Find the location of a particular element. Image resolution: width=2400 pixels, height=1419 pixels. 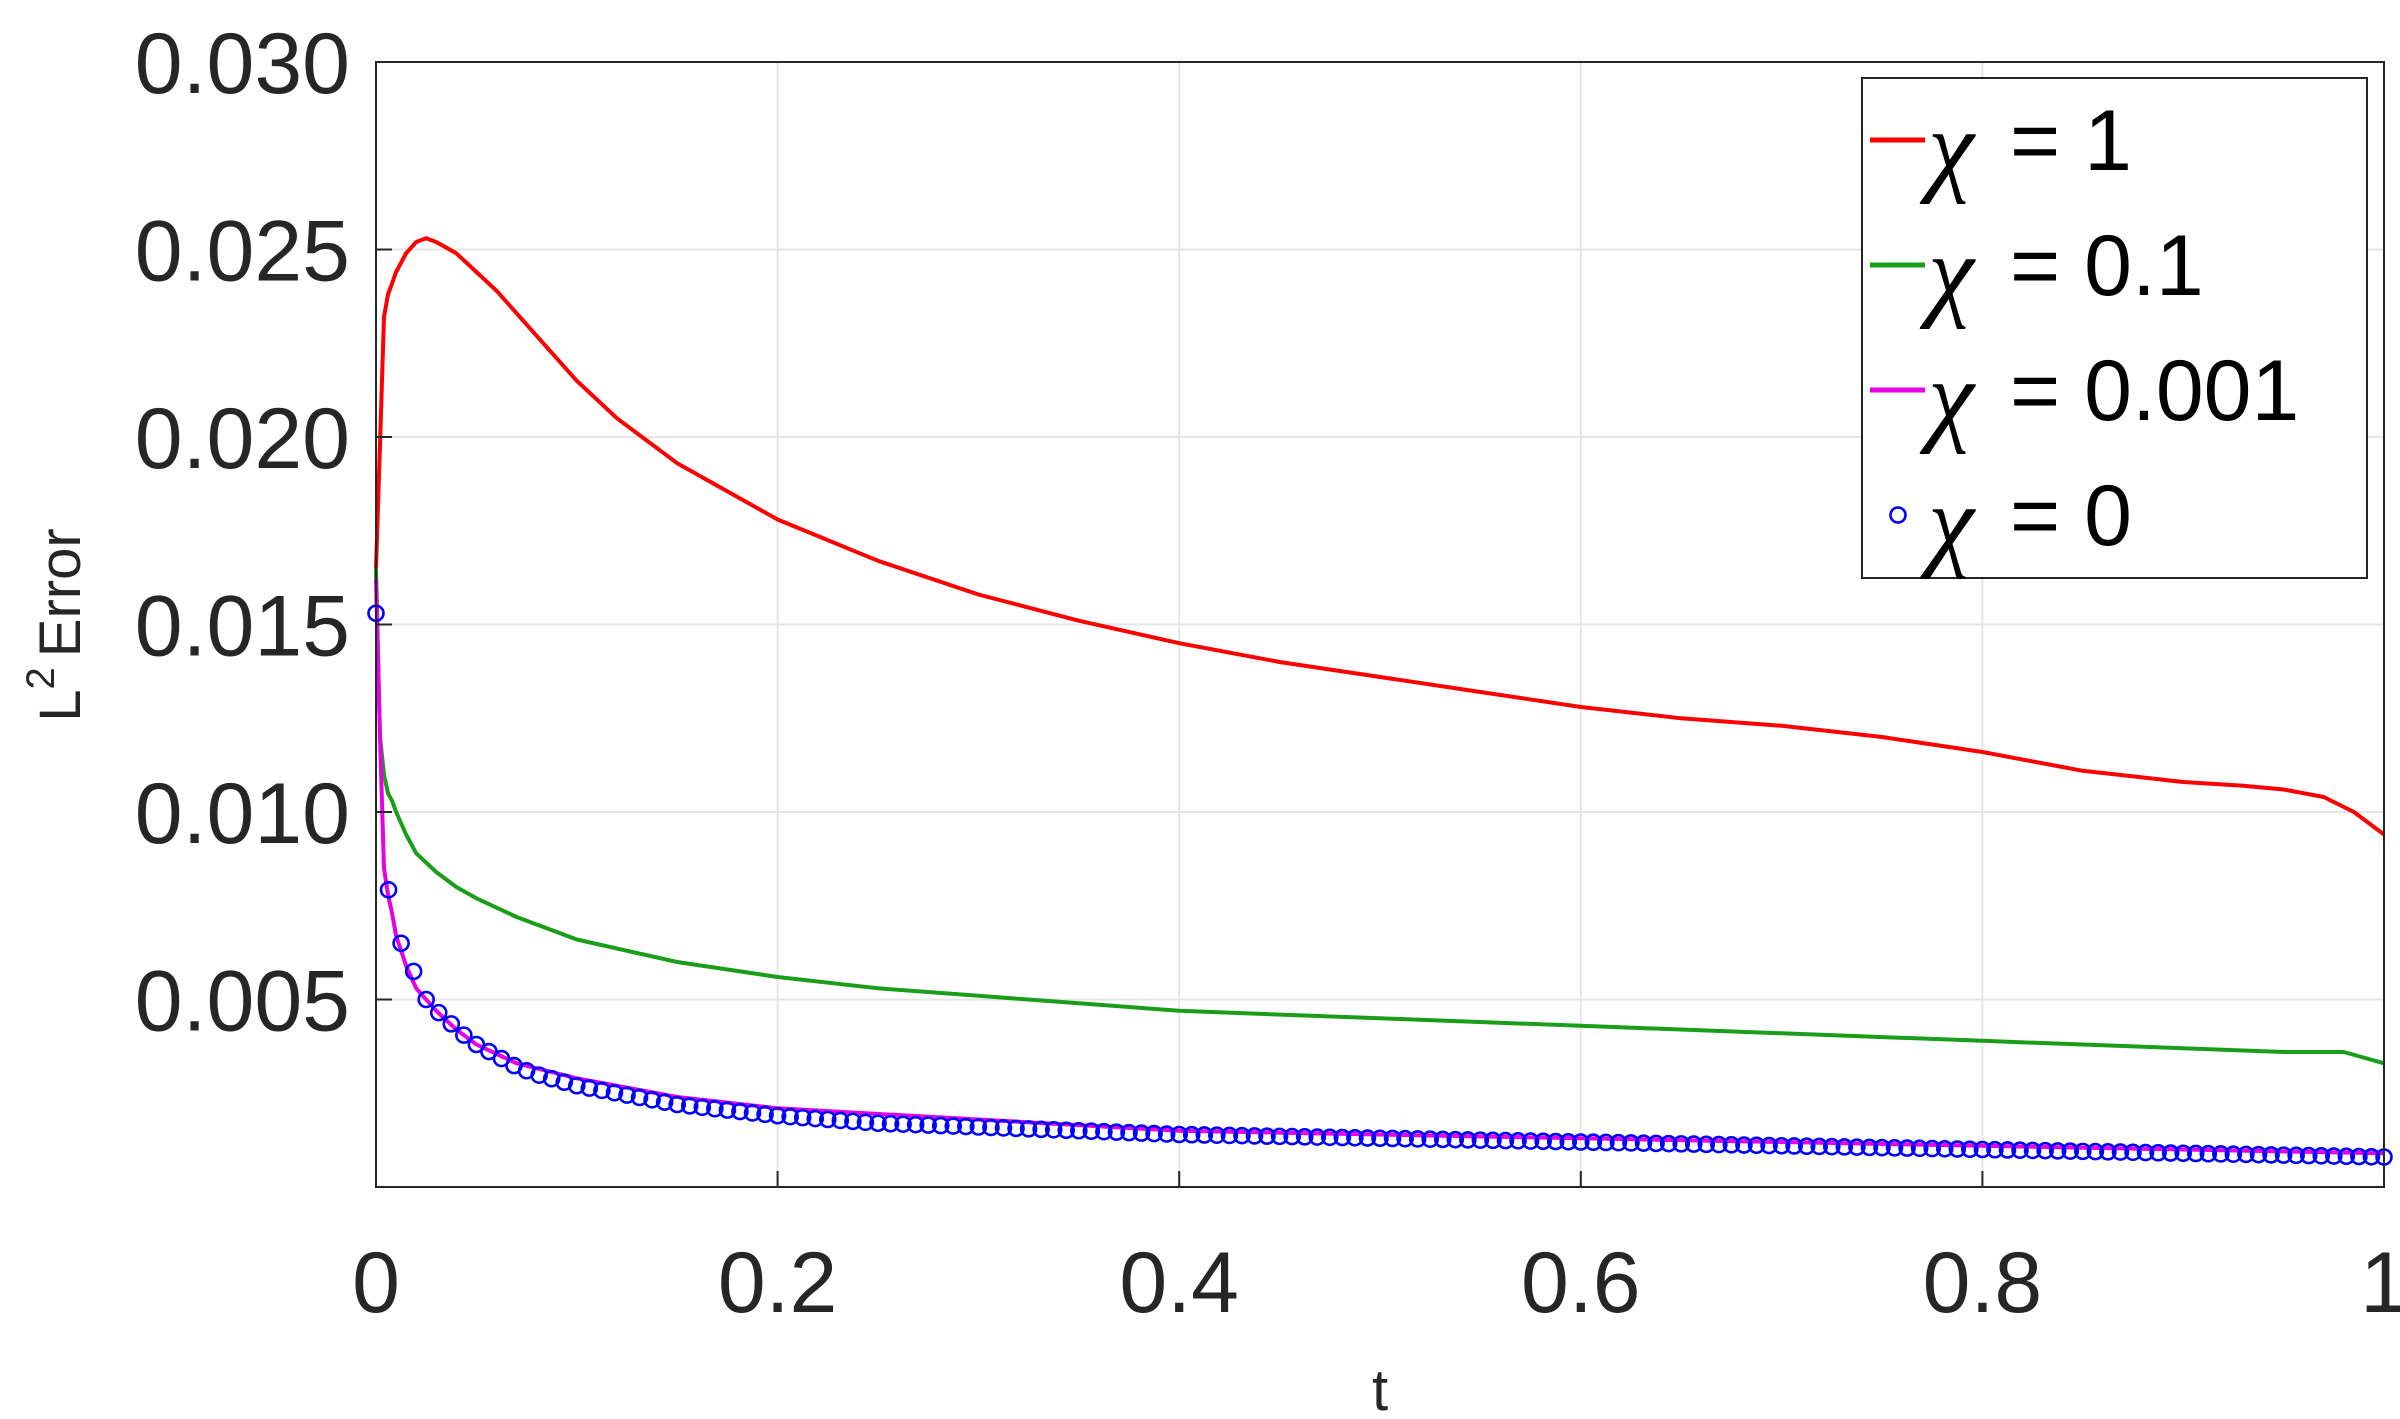

y-tick-label: 0.025 is located at coordinates (242, 252).